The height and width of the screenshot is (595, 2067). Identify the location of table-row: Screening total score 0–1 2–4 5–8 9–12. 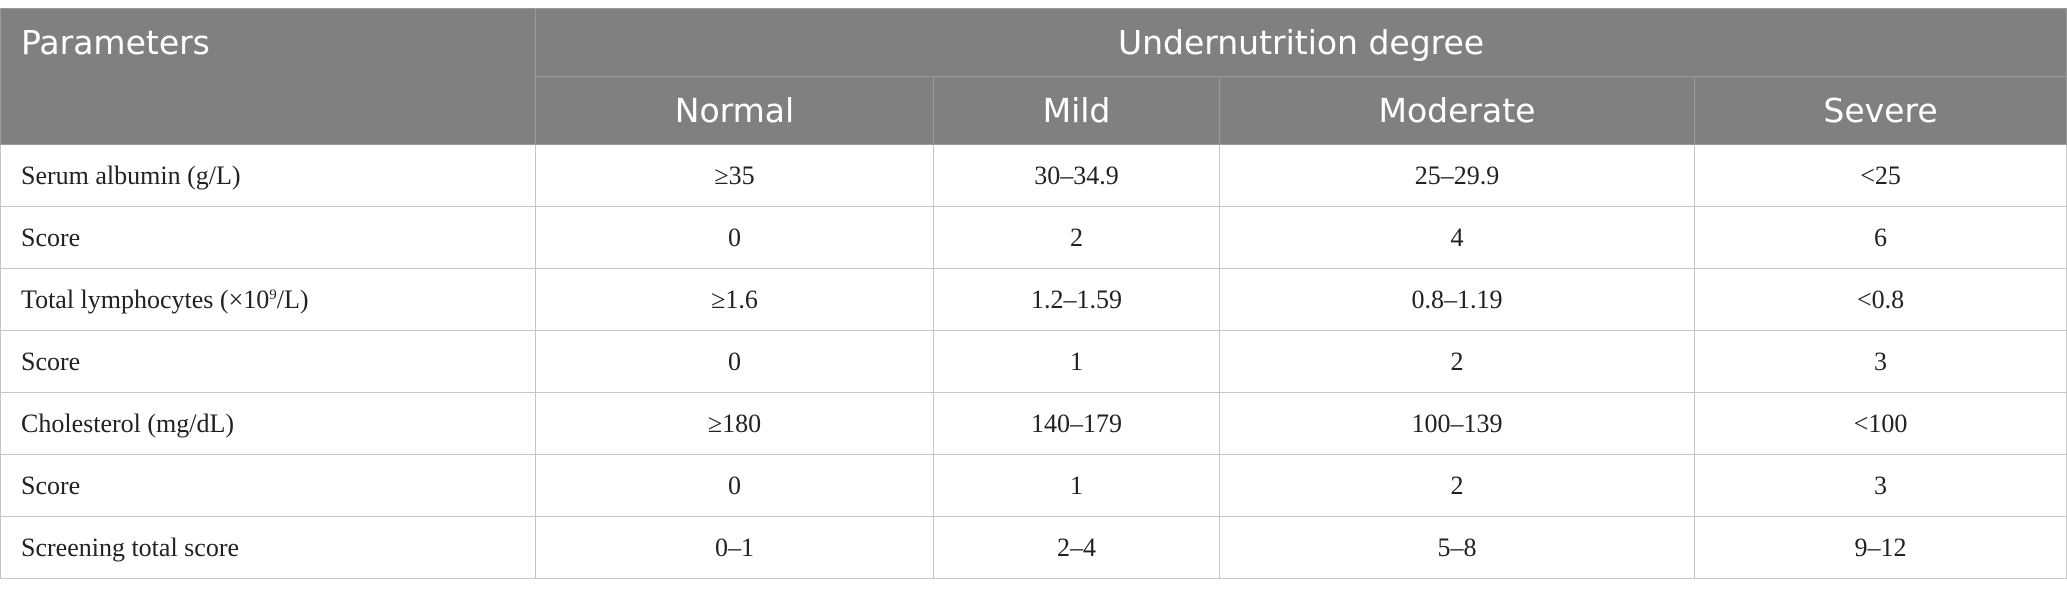
(1033, 547).